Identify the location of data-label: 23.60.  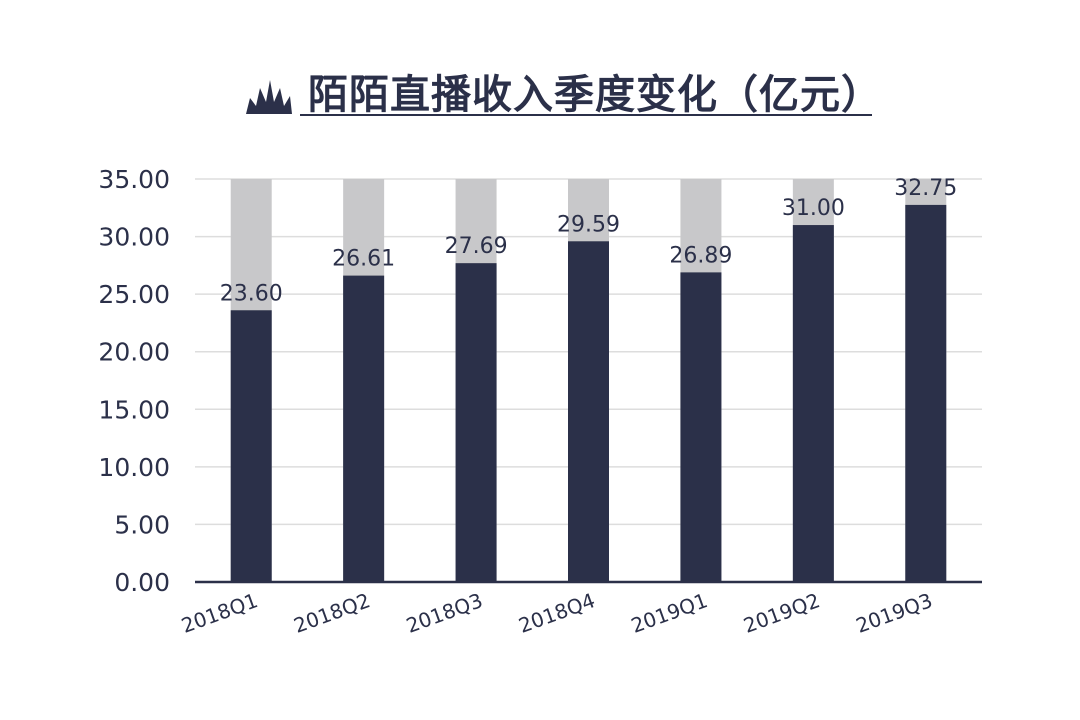
(251, 293).